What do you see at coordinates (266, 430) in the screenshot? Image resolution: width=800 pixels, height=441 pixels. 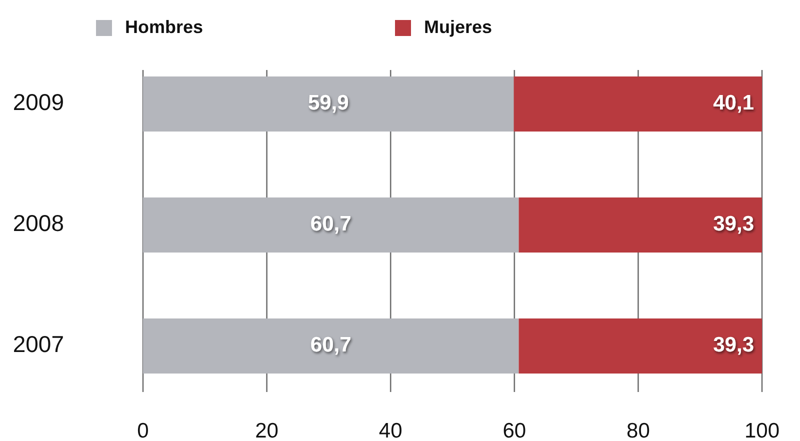 I see `x-tick-label: 20` at bounding box center [266, 430].